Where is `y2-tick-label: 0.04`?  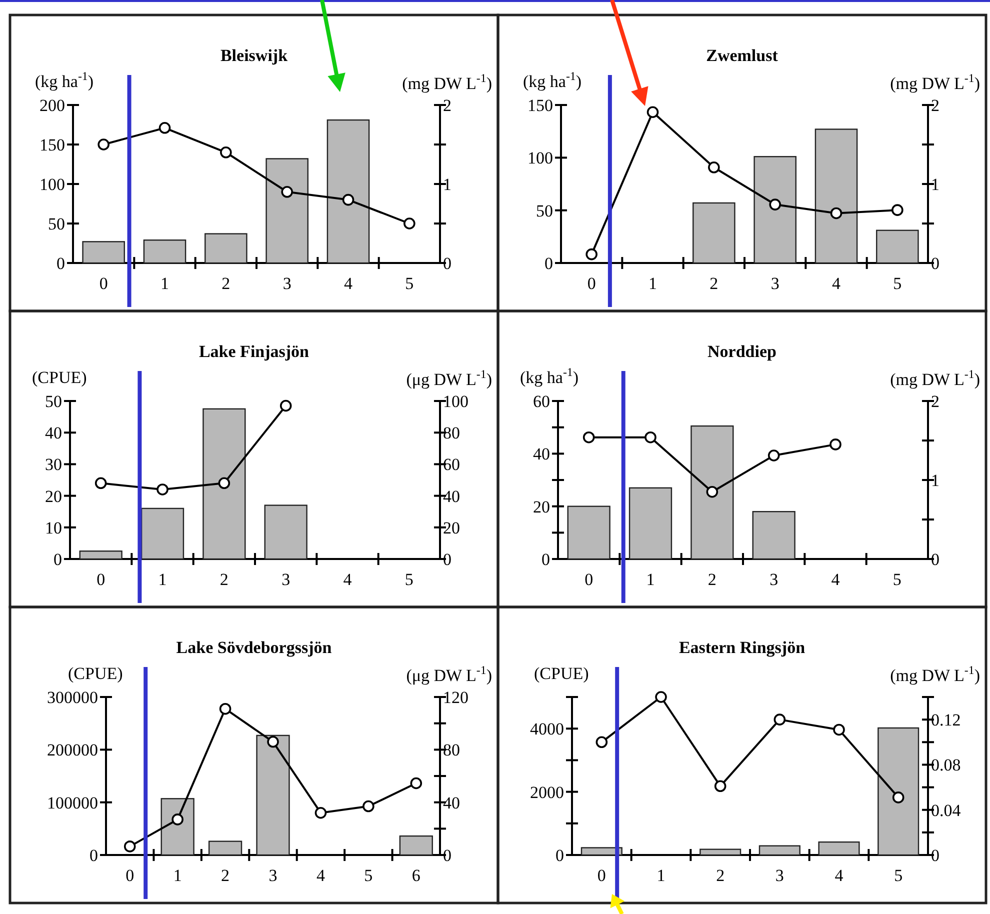 y2-tick-label: 0.04 is located at coordinates (946, 810).